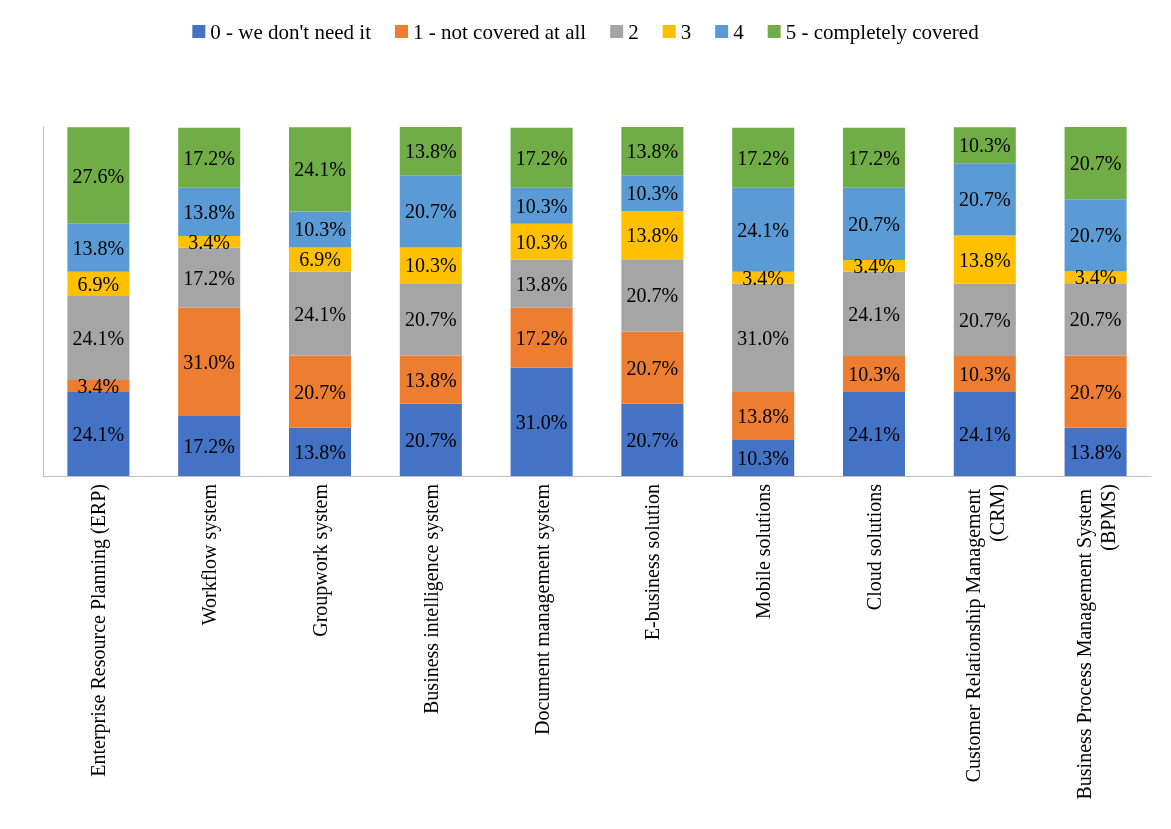 The height and width of the screenshot is (829, 1171). I want to click on x-tick-label: Document management system, so click(542, 609).